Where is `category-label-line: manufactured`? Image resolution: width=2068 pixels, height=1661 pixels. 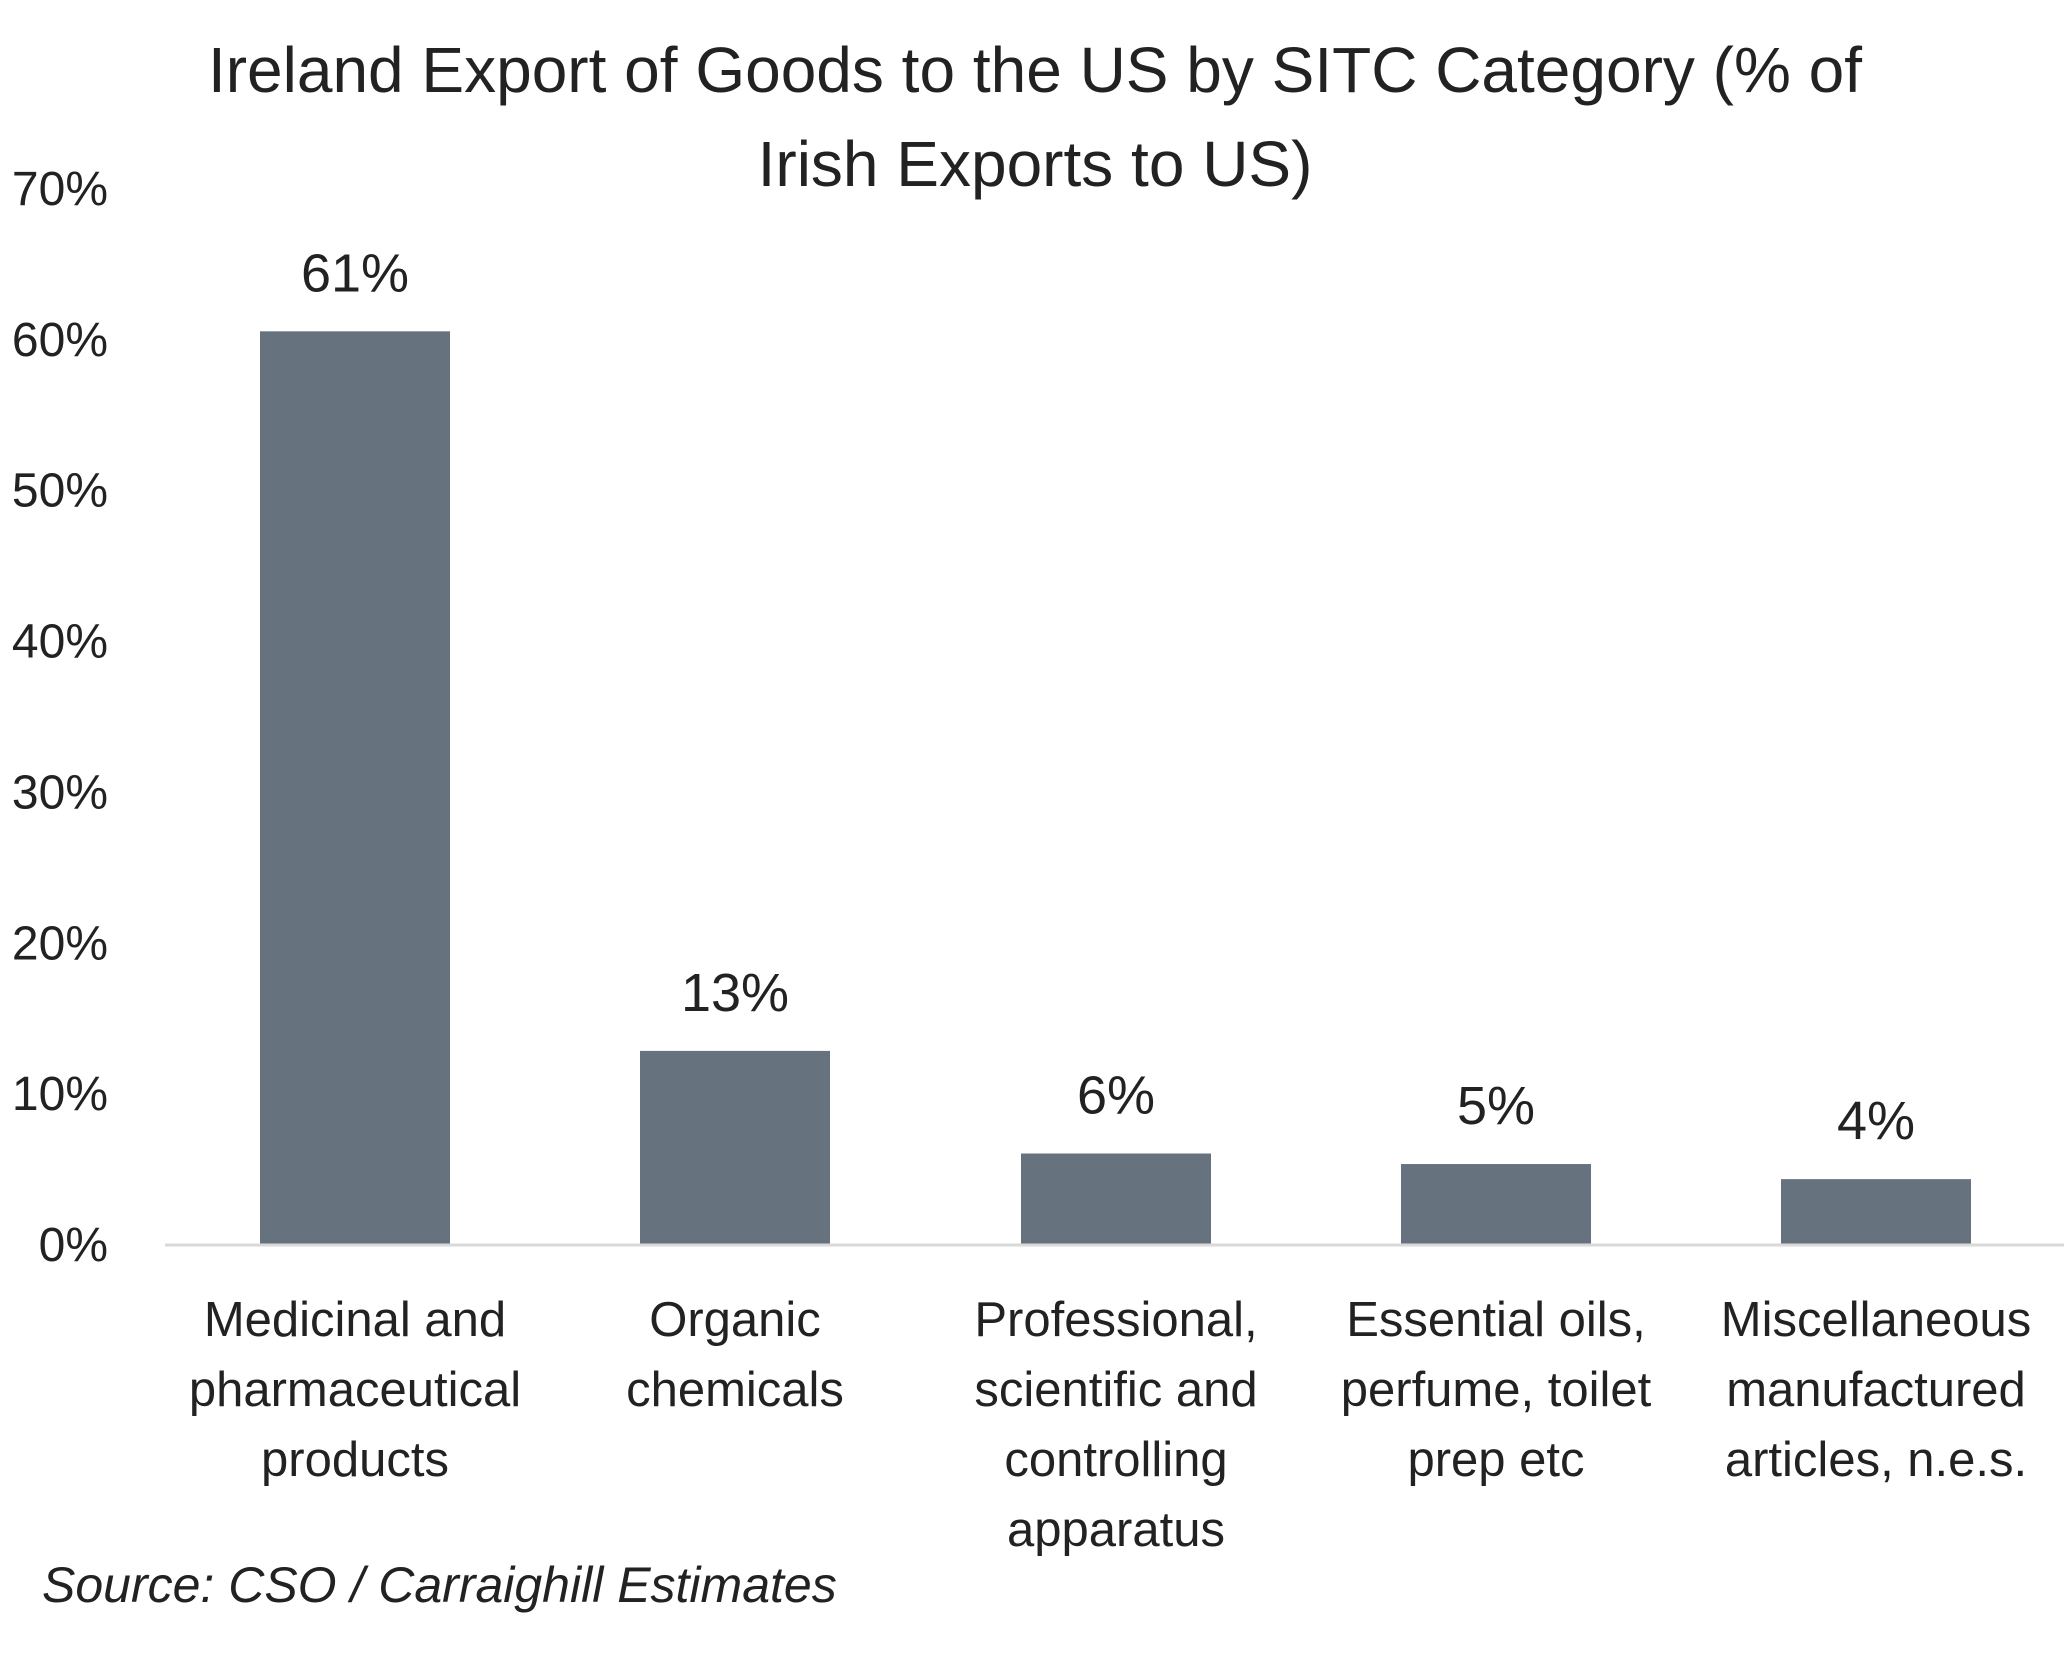 category-label-line: manufactured is located at coordinates (1876, 1390).